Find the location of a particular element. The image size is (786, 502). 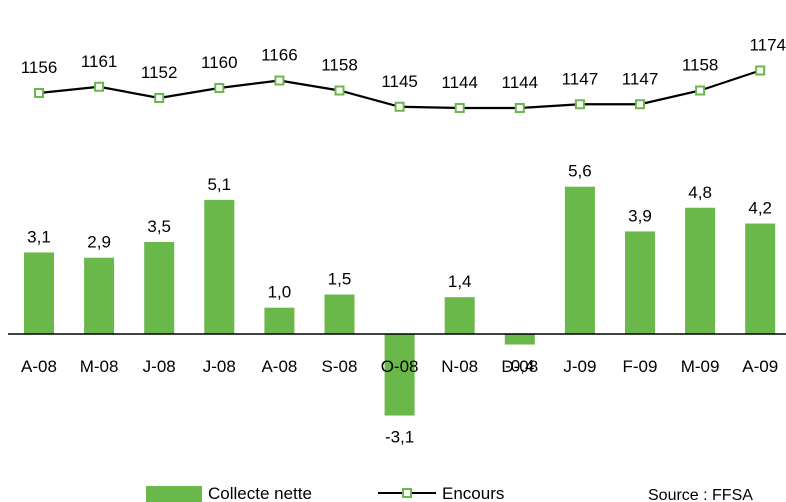

x-tick-label-4: J-08 is located at coordinates (219, 366).